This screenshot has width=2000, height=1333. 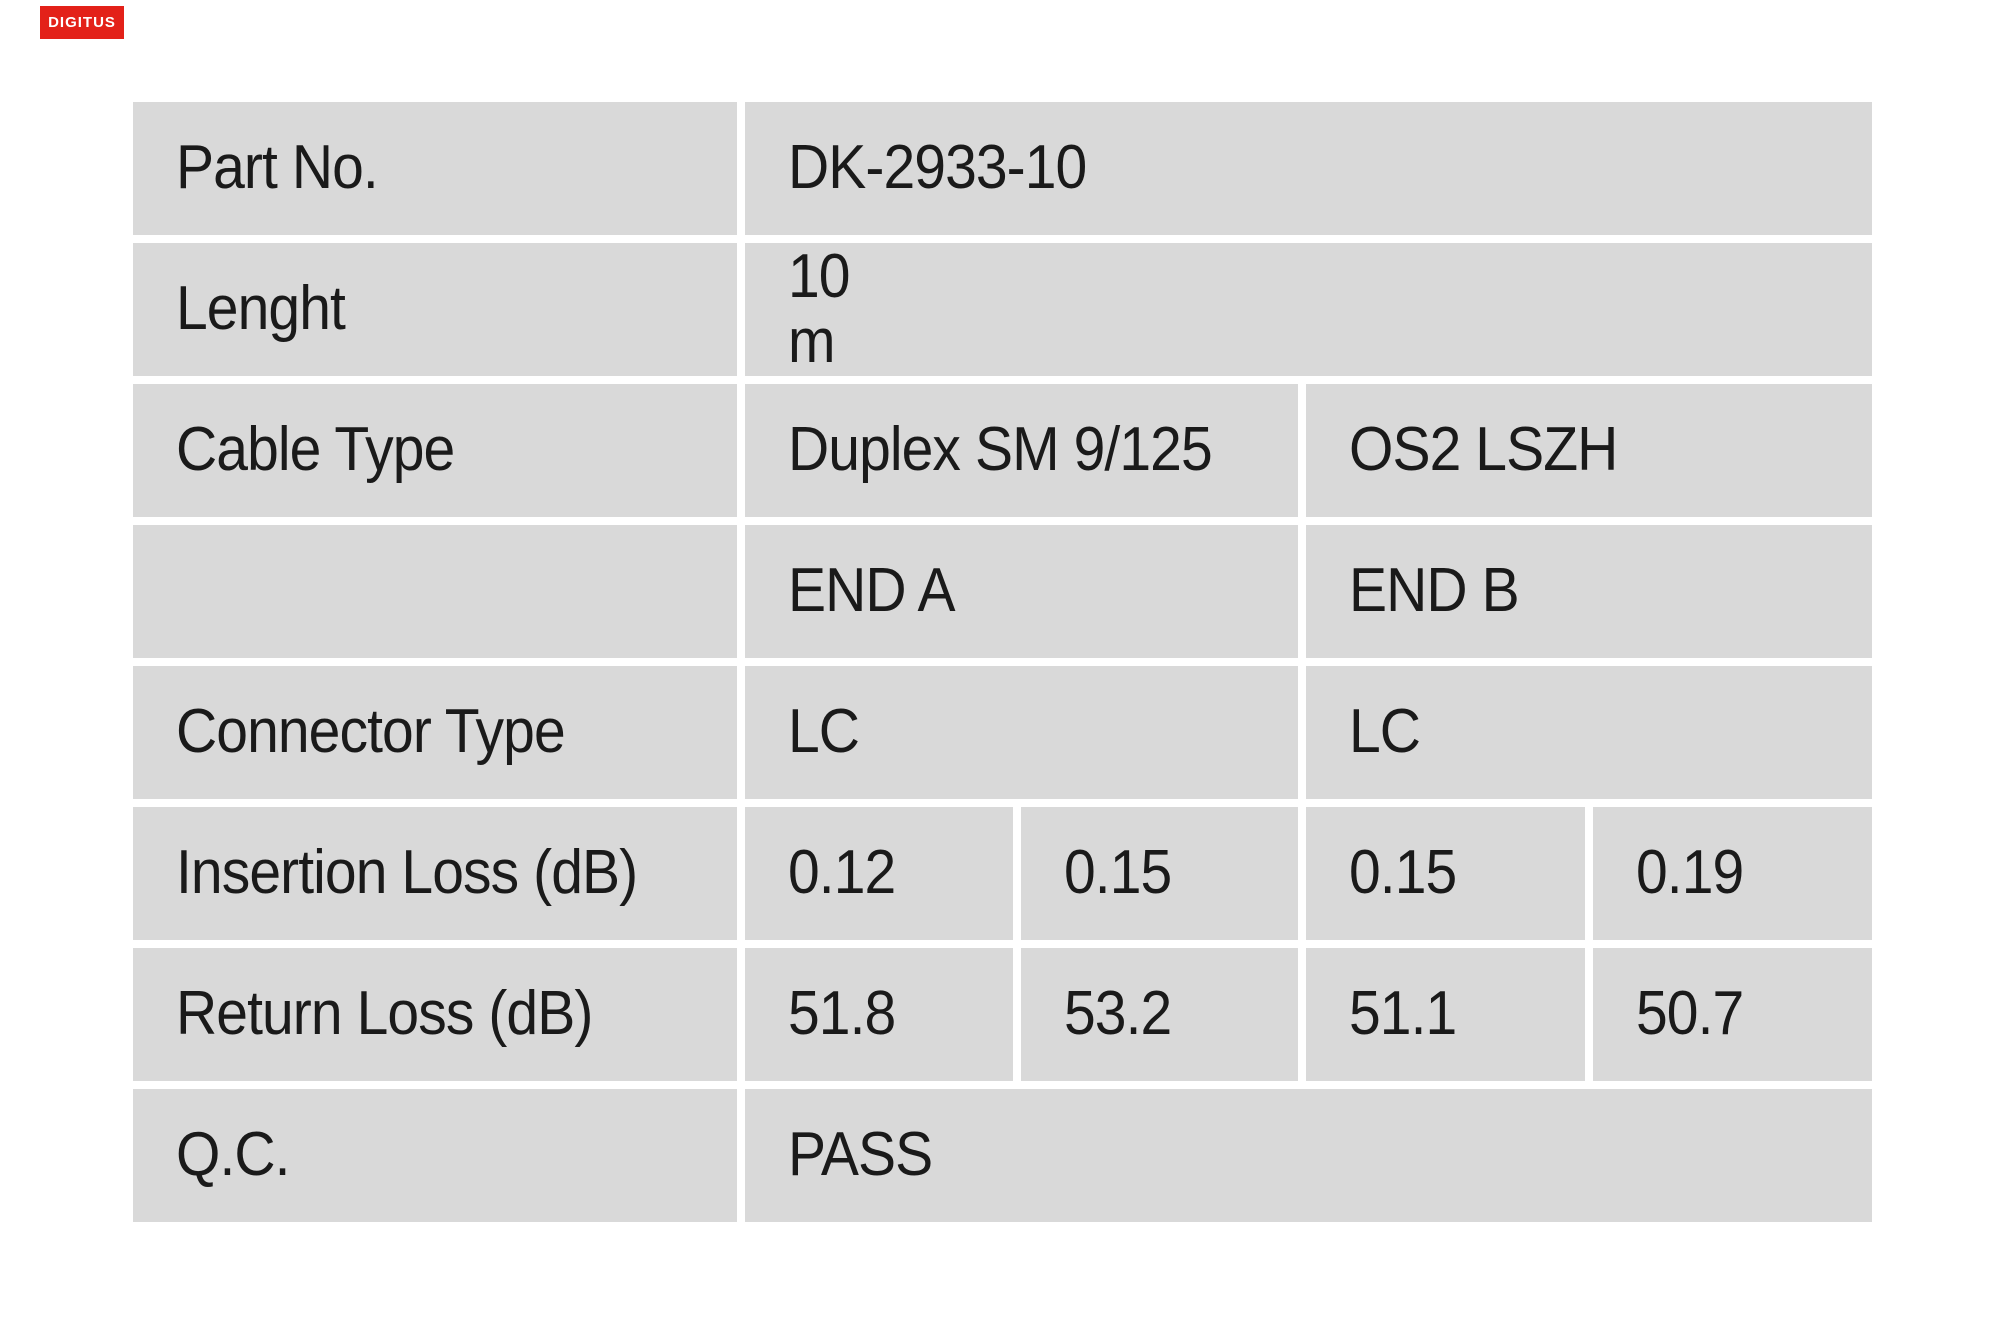 What do you see at coordinates (1021, 732) in the screenshot?
I see `connector-type-end-a-cell: LC` at bounding box center [1021, 732].